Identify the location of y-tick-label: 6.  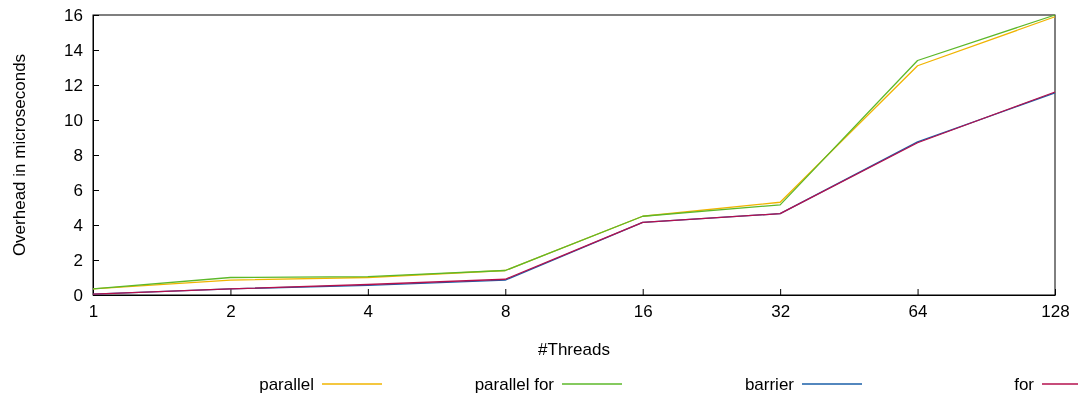
(78, 190).